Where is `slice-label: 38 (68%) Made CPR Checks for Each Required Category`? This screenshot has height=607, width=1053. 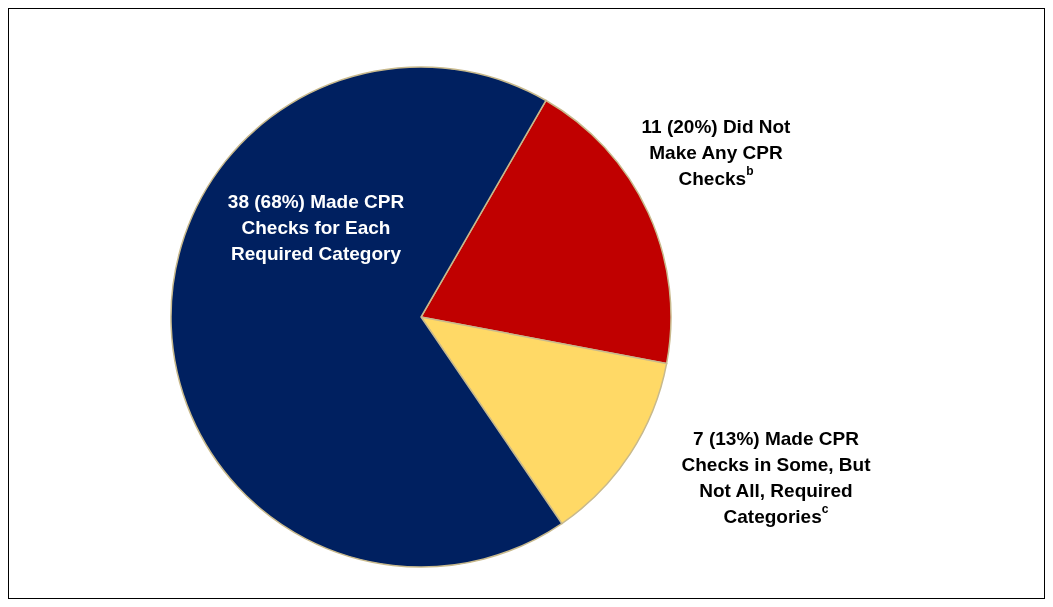 slice-label: 38 (68%) Made CPR Checks for Each Required Category is located at coordinates (316, 227).